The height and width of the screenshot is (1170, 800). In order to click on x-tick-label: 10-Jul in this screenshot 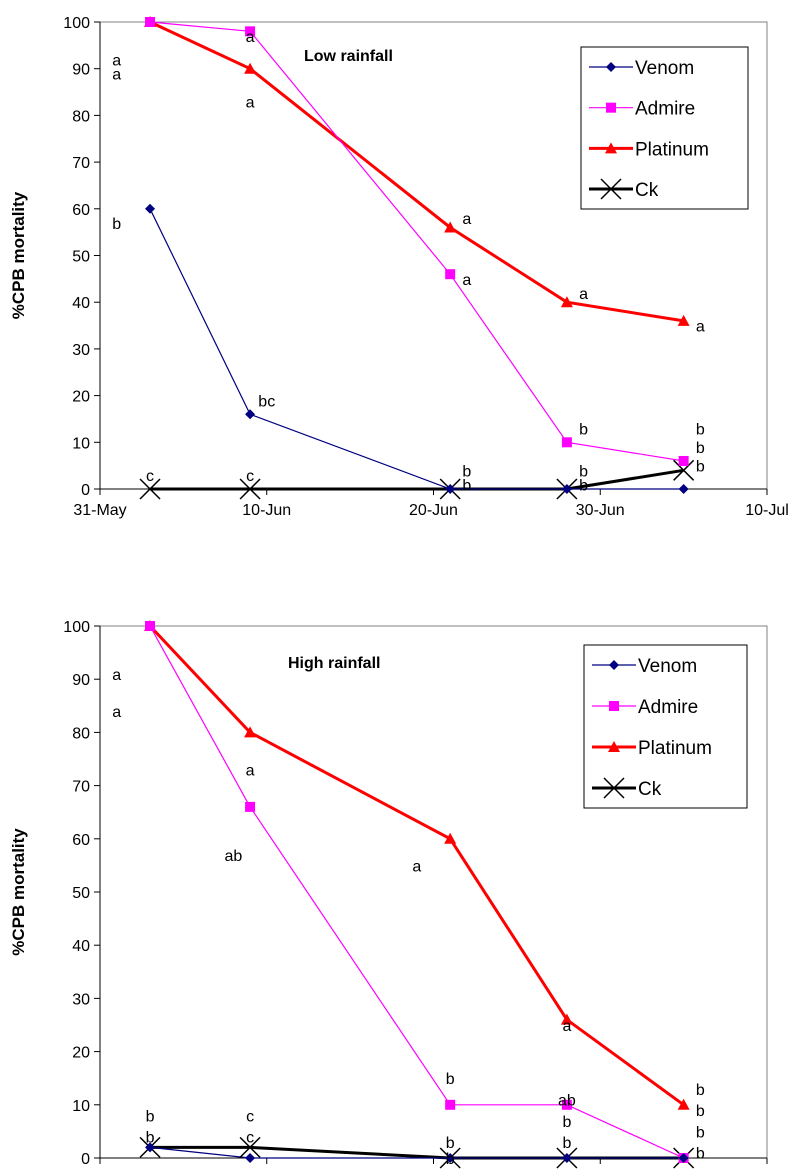, I will do `click(767, 510)`.